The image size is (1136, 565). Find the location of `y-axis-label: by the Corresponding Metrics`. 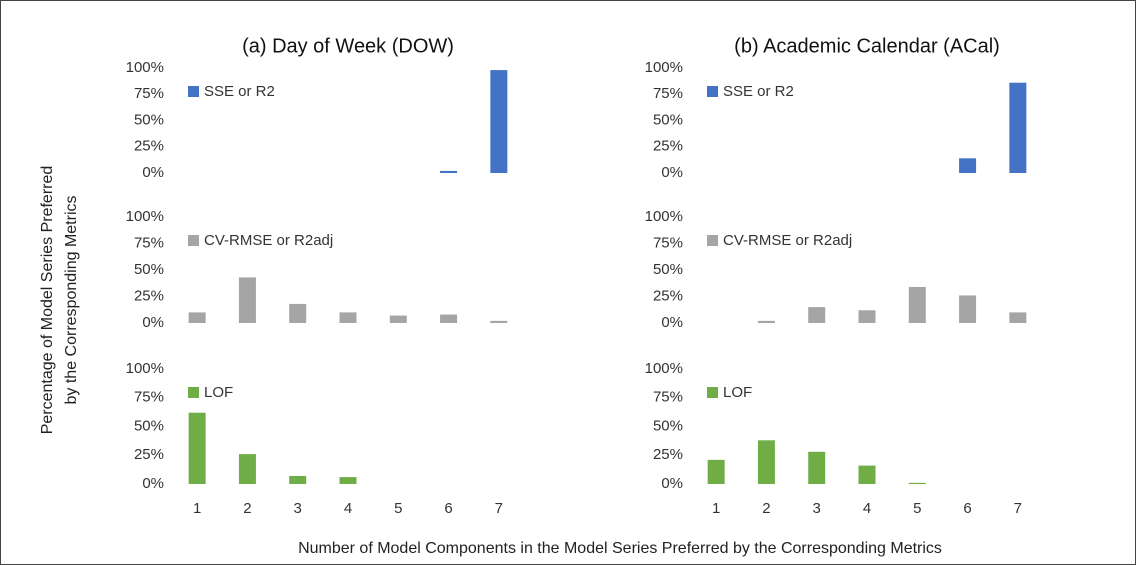

y-axis-label: by the Corresponding Metrics is located at coordinates (71, 300).